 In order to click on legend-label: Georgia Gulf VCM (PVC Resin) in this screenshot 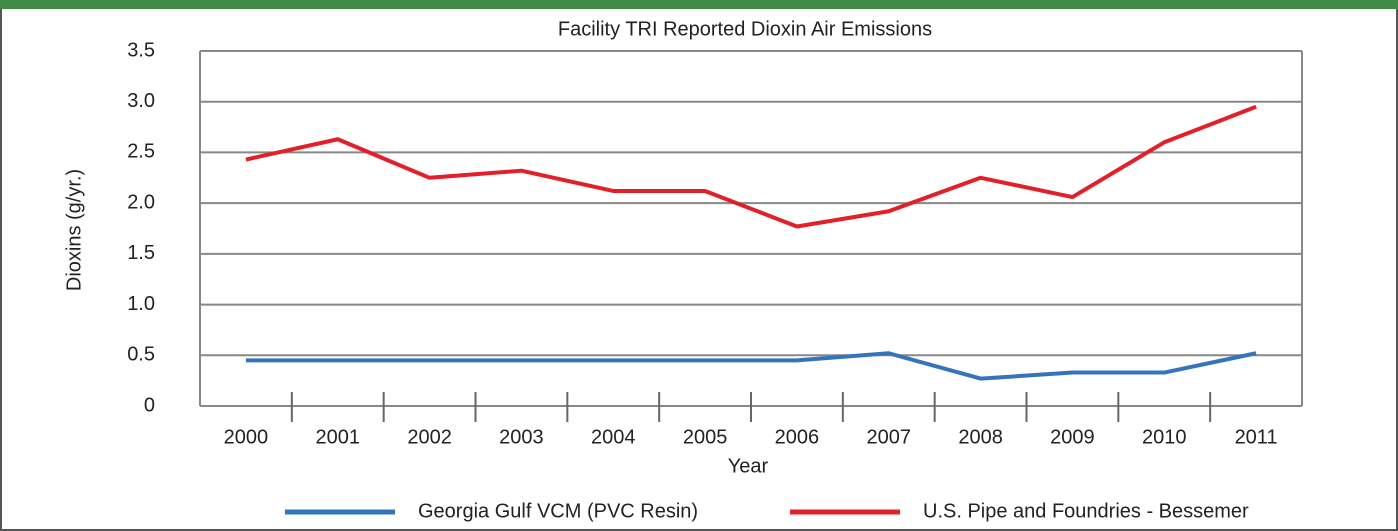, I will do `click(558, 511)`.